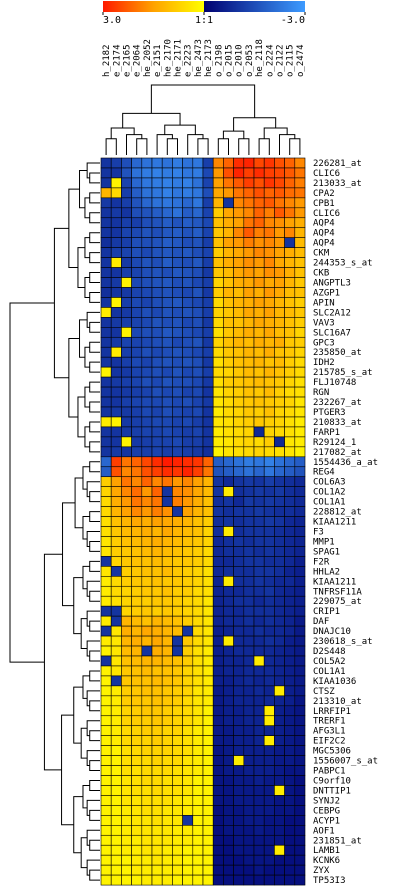 This screenshot has height=892, width=410. I want to click on column-label: he_2170, so click(168, 58).